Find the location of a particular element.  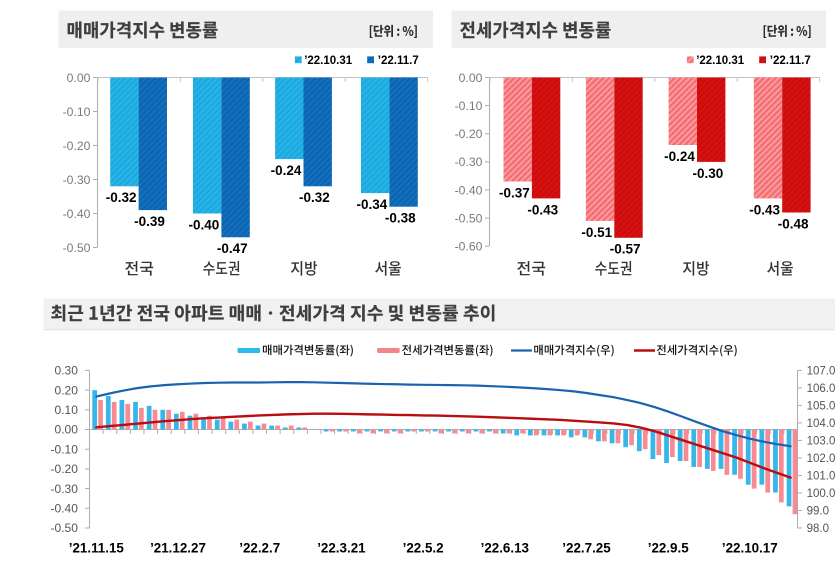

svg-text: 0.30 is located at coordinates (67, 371).